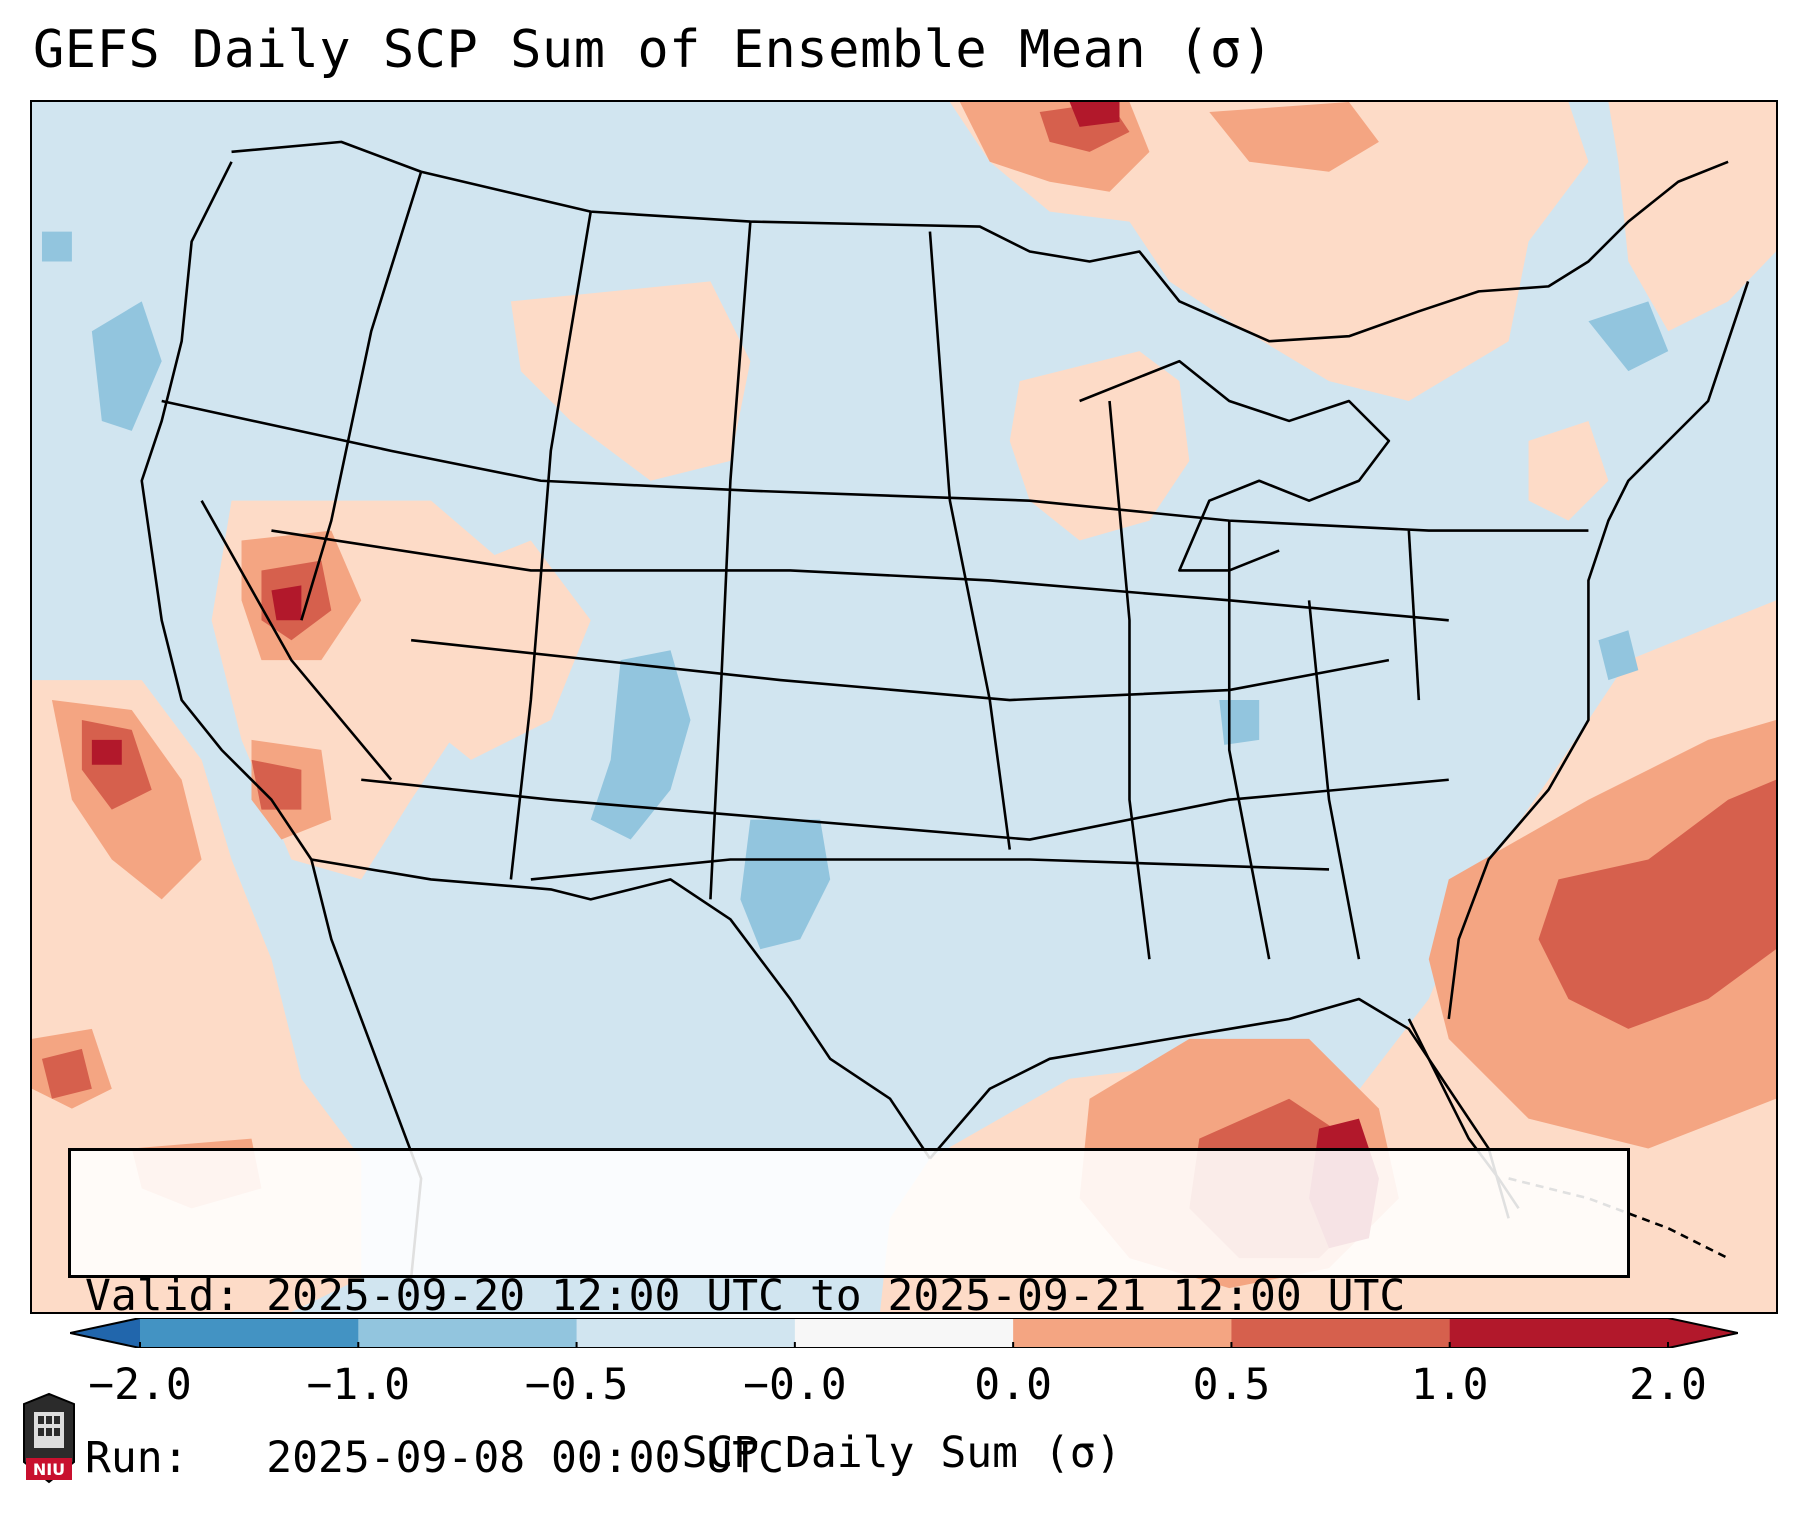  I want to click on colorbar-graphic, so click(904, 1333).